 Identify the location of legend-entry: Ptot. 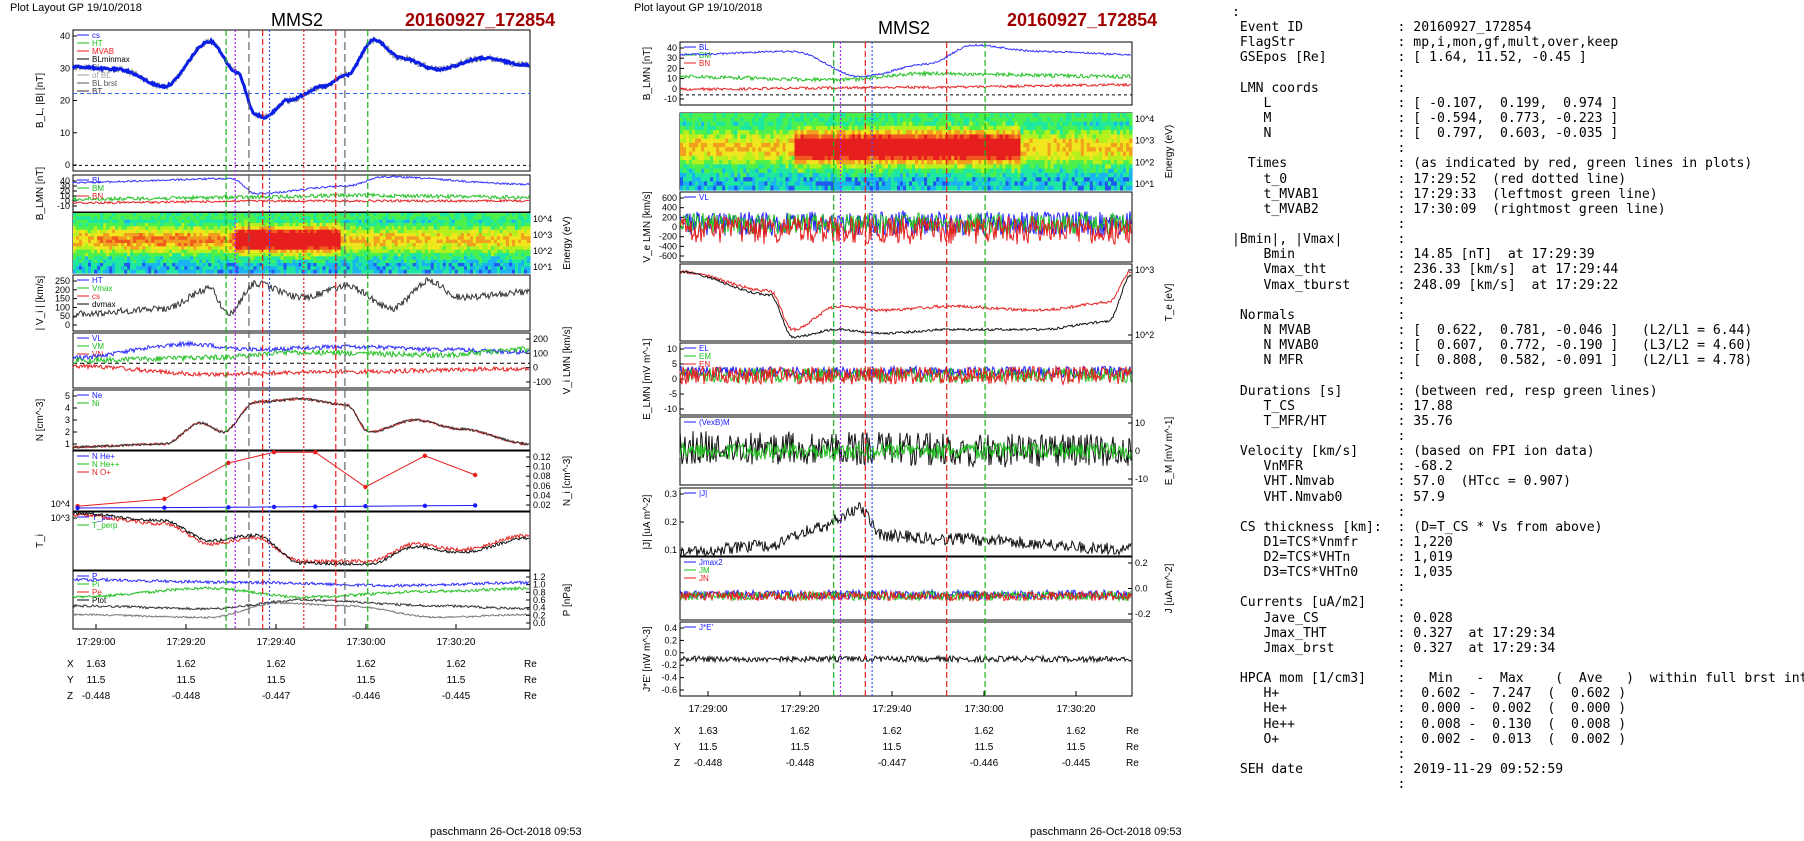
(99, 600).